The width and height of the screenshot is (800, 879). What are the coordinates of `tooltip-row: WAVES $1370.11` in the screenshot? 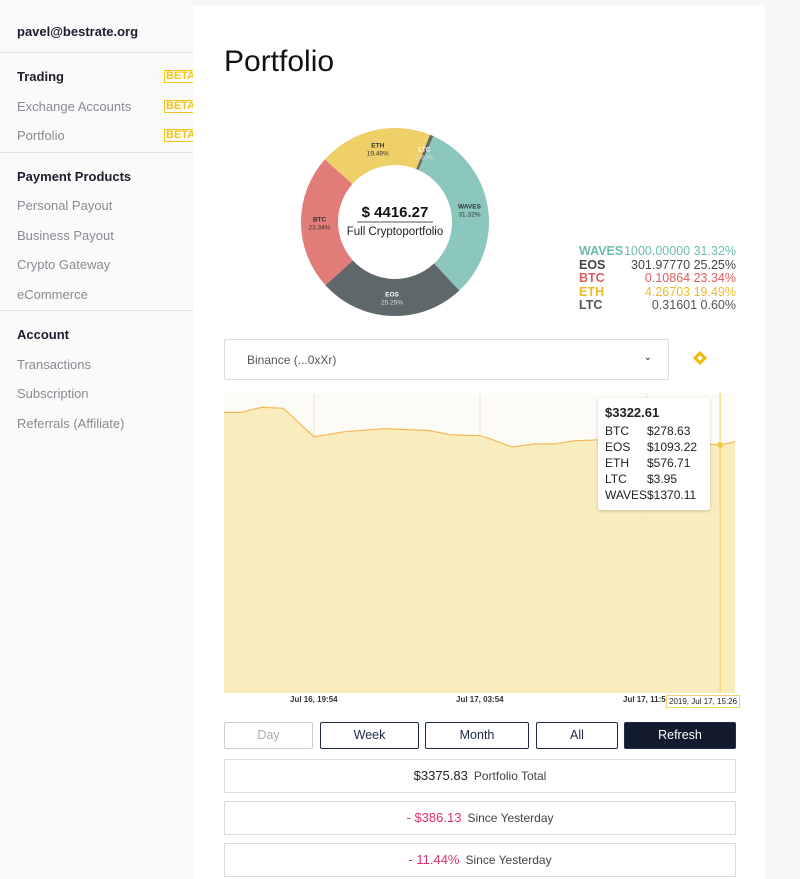 It's located at (654, 495).